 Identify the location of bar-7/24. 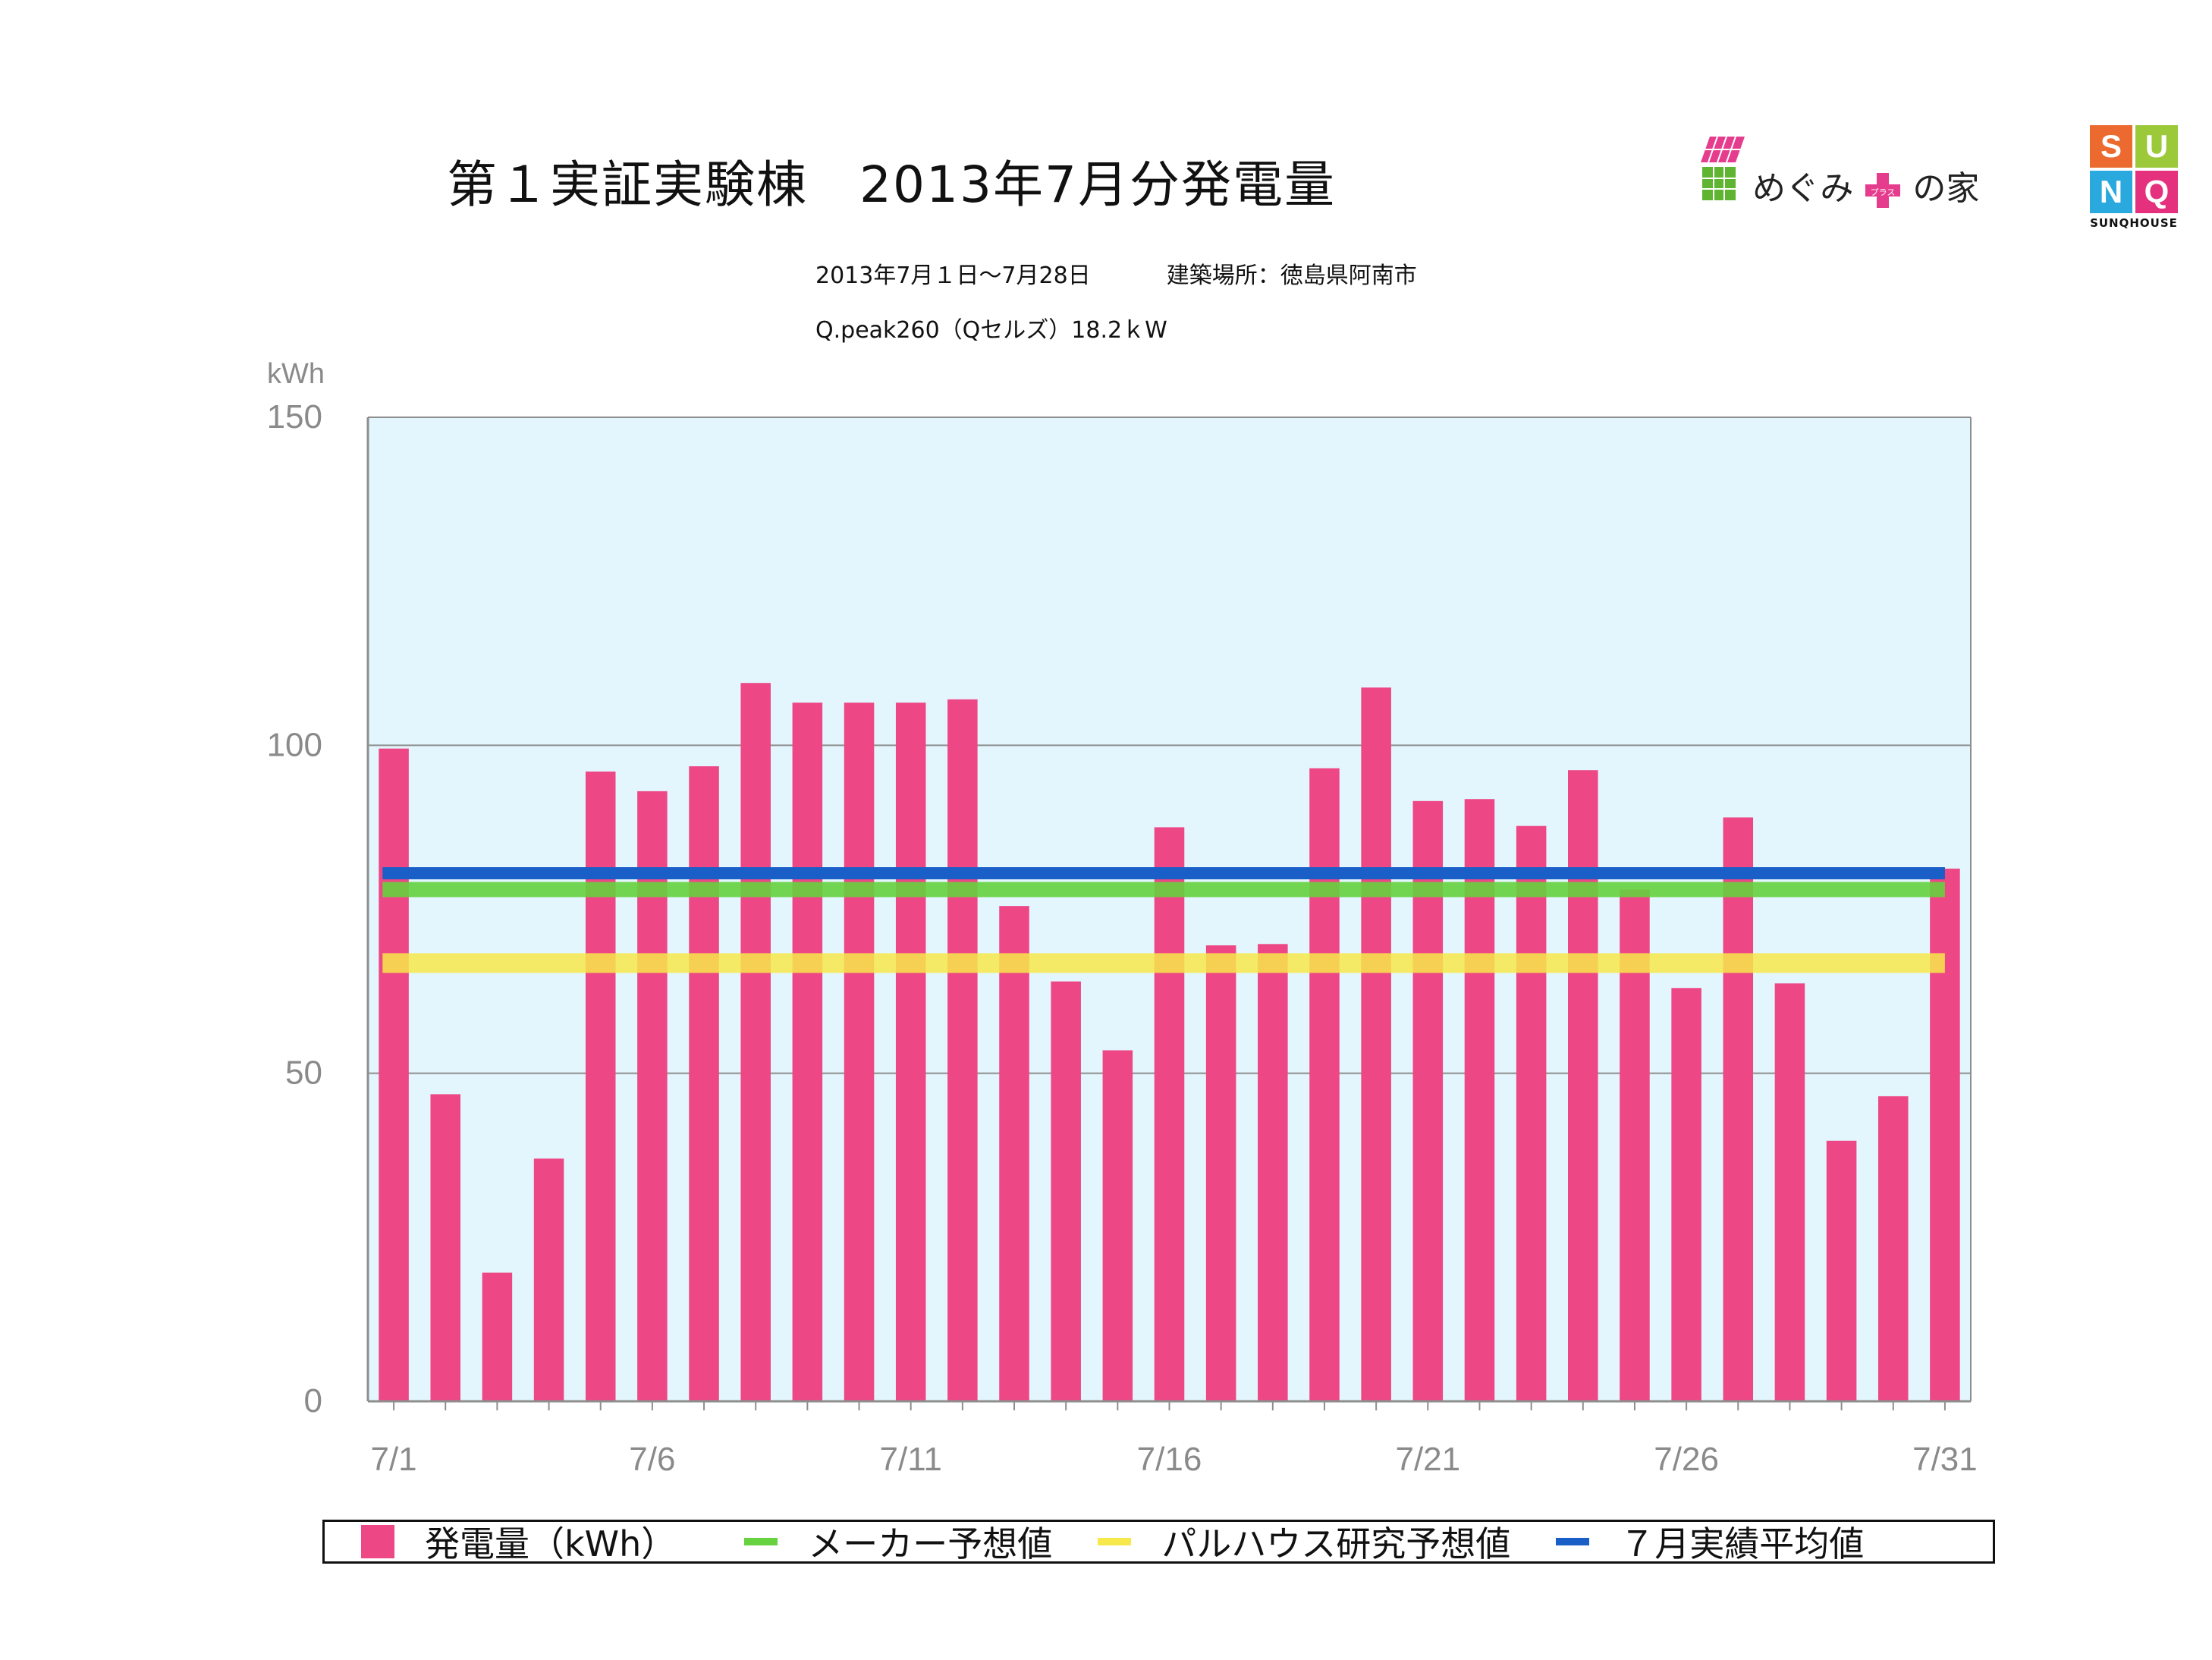
(1583, 1085).